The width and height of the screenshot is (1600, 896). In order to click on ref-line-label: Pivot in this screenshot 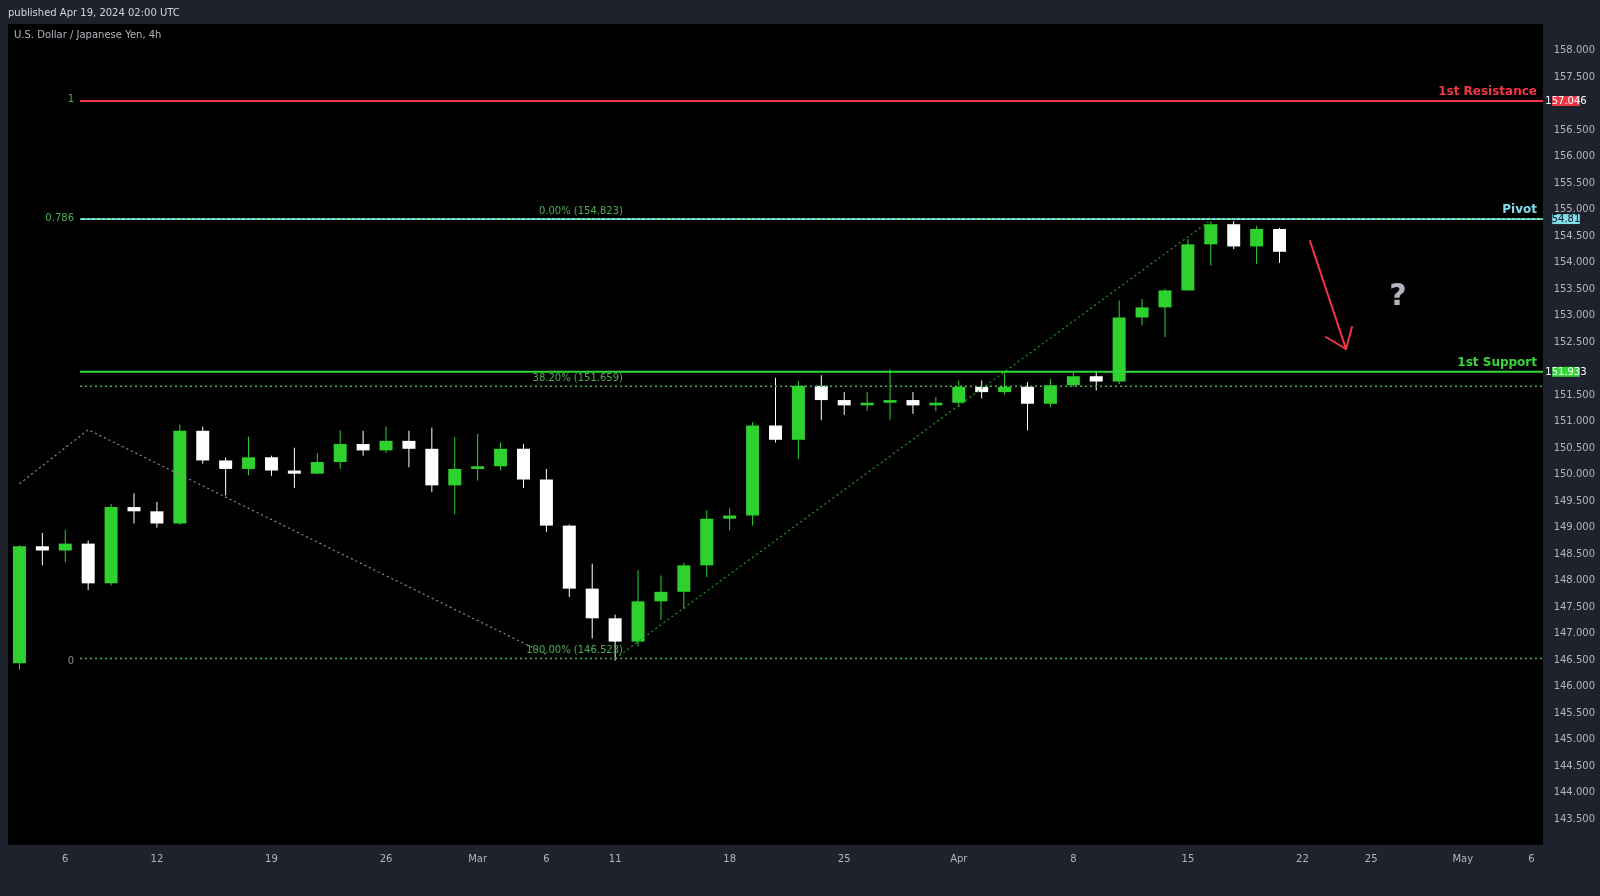, I will do `click(1520, 209)`.